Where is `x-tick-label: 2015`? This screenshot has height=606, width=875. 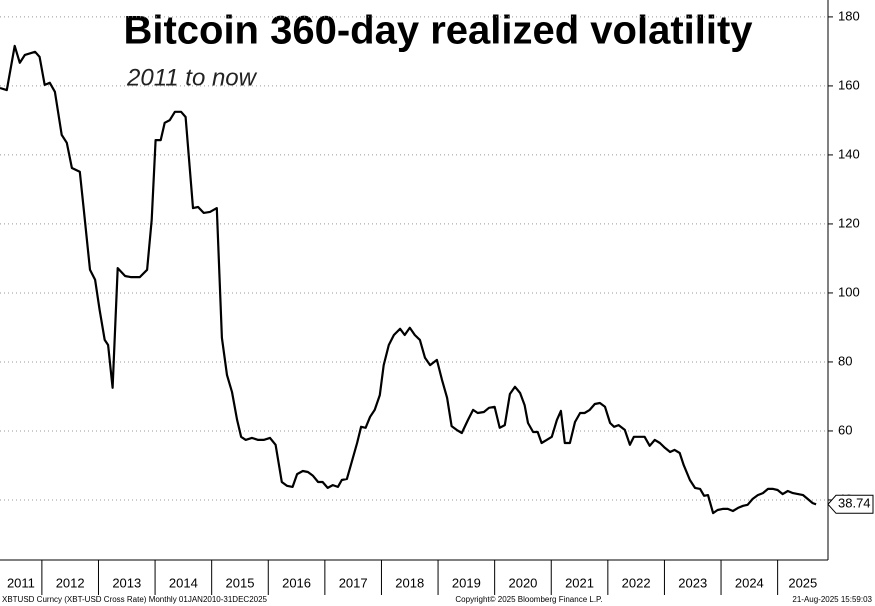
x-tick-label: 2015 is located at coordinates (240, 582).